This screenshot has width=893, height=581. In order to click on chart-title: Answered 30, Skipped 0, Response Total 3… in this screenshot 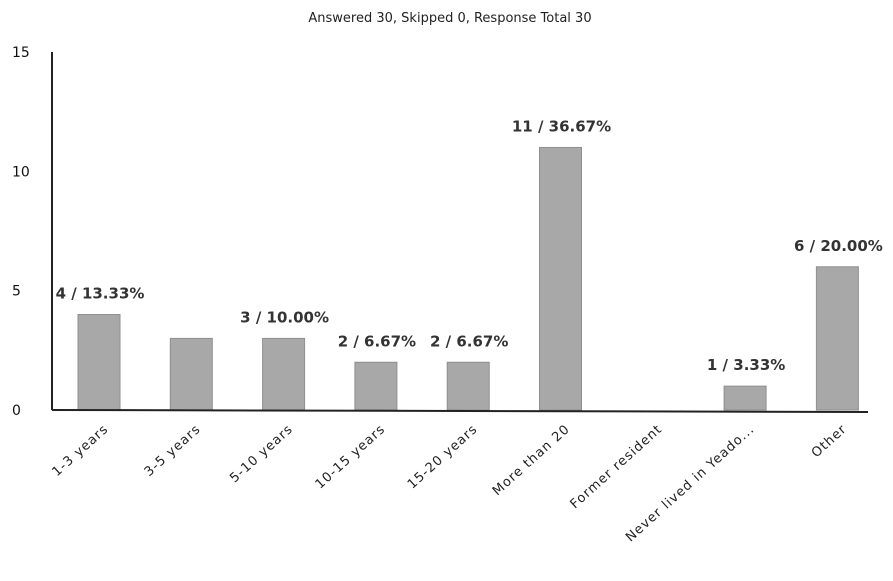, I will do `click(449, 18)`.